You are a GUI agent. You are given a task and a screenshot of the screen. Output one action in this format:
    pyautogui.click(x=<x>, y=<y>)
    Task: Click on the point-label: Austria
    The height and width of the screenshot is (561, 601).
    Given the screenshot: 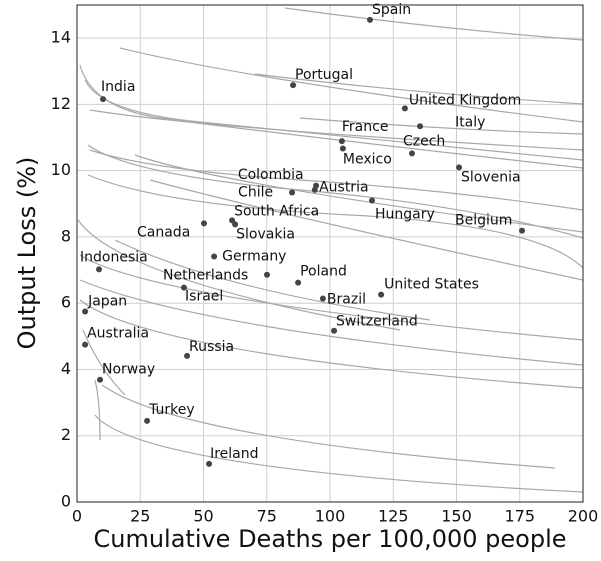 What is the action you would take?
    pyautogui.click(x=343, y=188)
    